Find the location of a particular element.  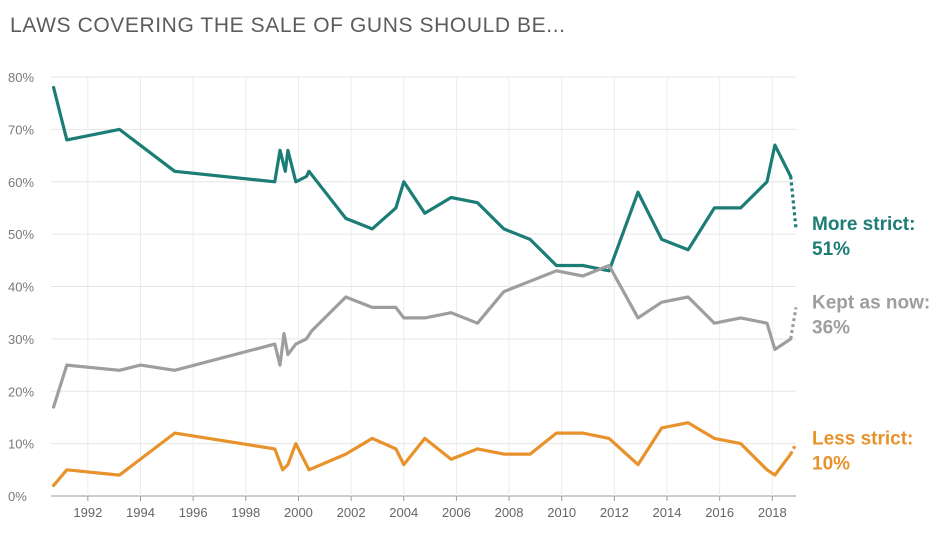

y-tick-label: 10% is located at coordinates (21, 444).